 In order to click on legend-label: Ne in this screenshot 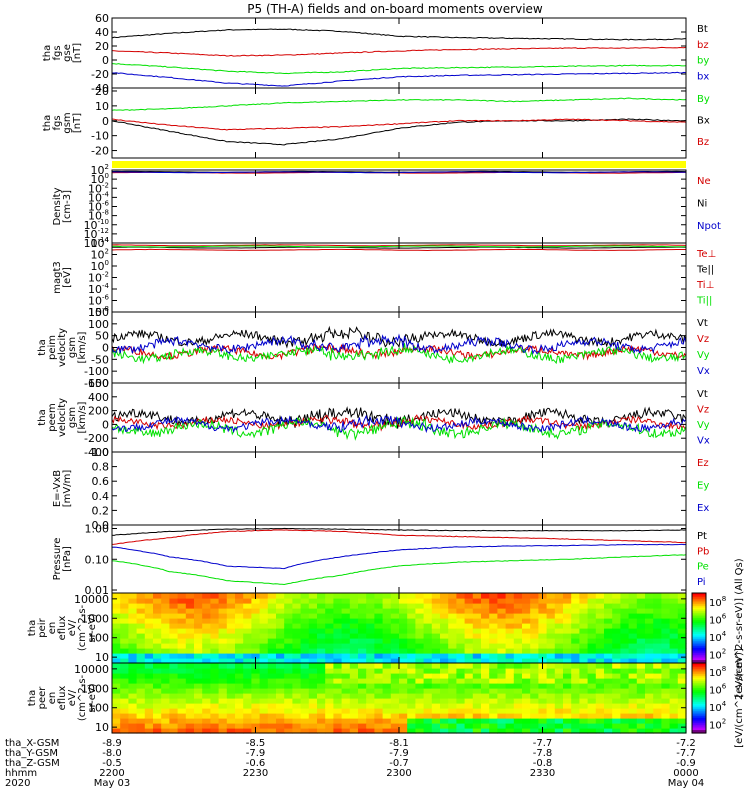, I will do `click(704, 181)`.